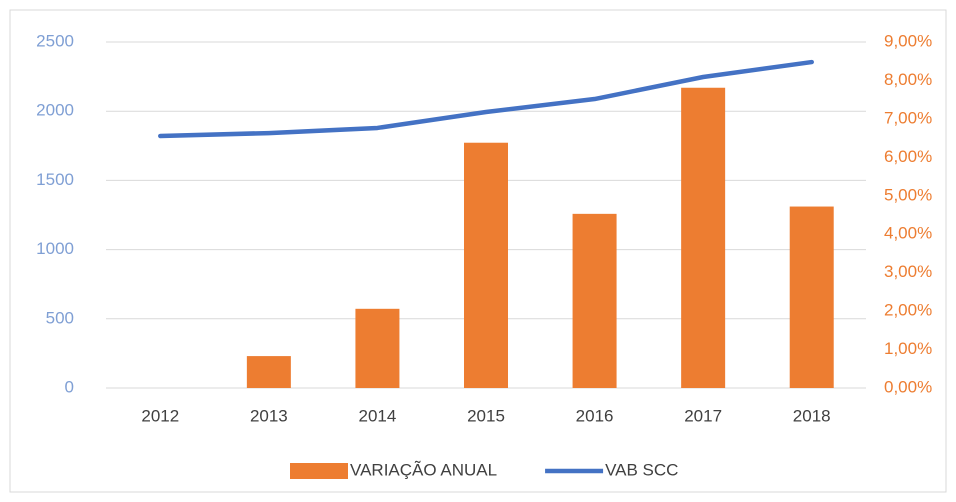  Describe the element at coordinates (60, 317) in the screenshot. I see `y-tick-label: 500` at that location.